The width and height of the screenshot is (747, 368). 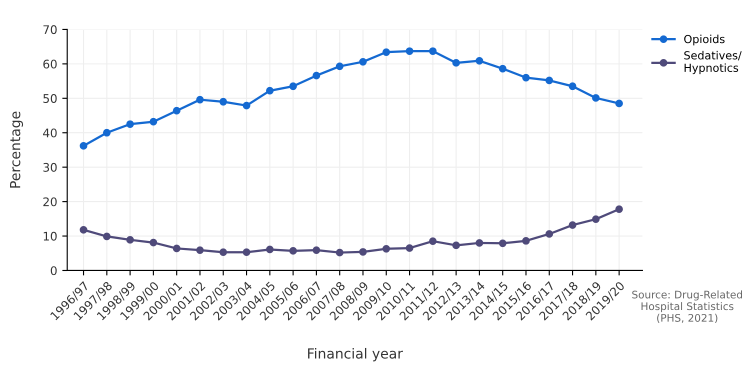 What do you see at coordinates (355, 355) in the screenshot?
I see `x-axis-title: Financial year` at bounding box center [355, 355].